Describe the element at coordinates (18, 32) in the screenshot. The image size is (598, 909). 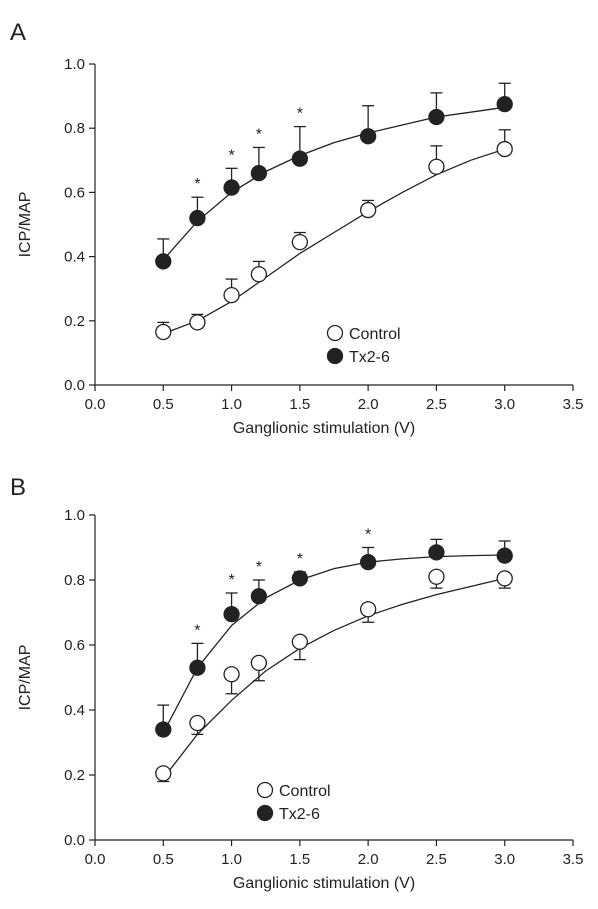
I see `panel-a-label: A` at that location.